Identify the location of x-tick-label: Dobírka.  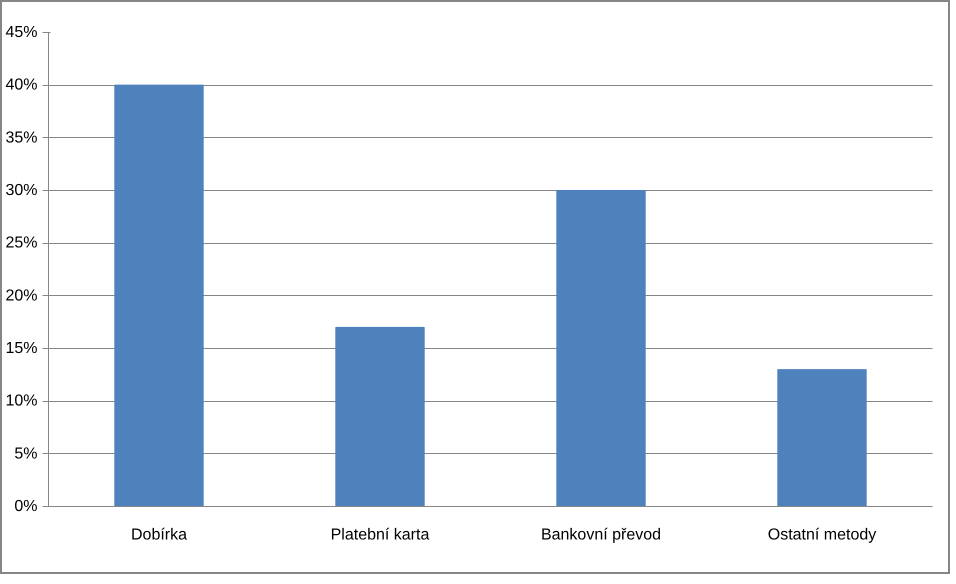
(159, 535).